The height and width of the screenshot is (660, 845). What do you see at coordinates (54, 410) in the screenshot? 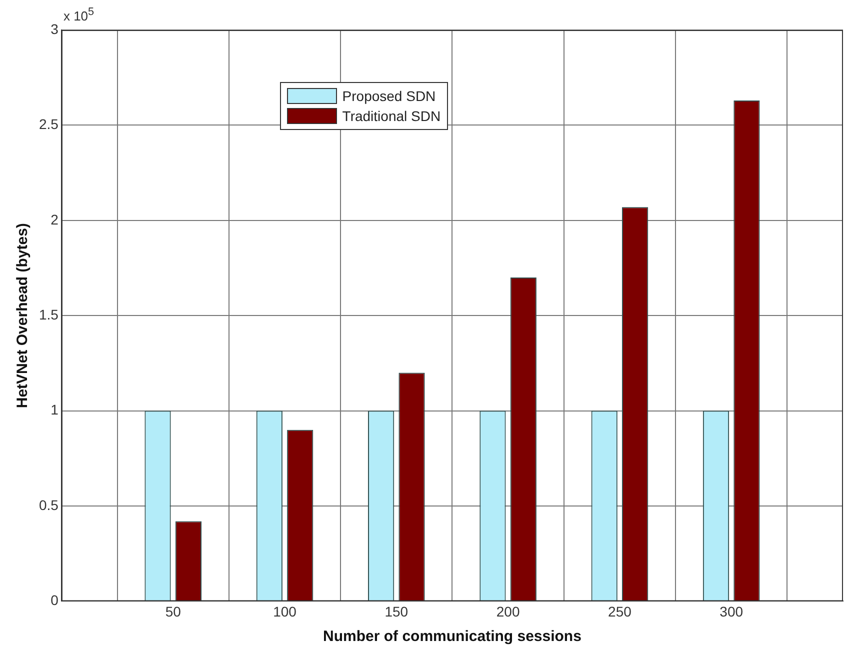
I see `y-tick-label: 1` at bounding box center [54, 410].